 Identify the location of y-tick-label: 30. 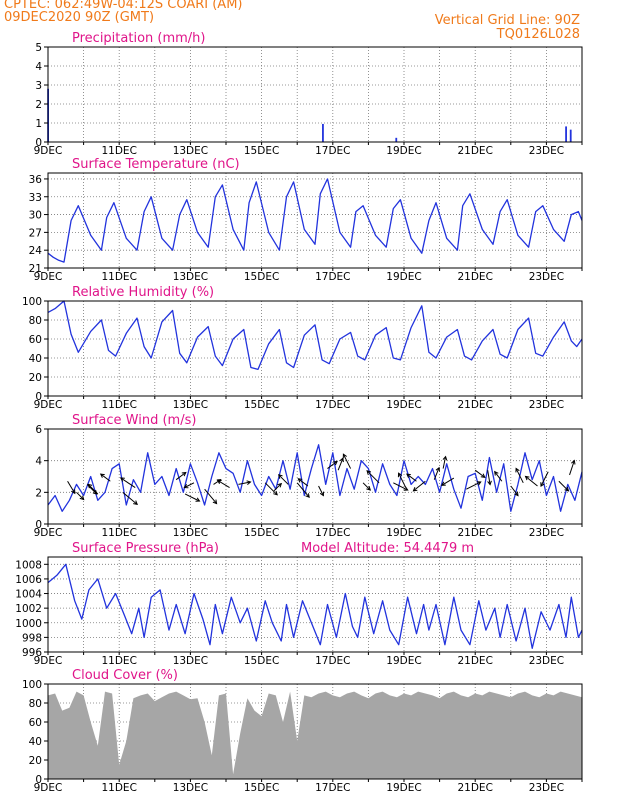
(35, 216).